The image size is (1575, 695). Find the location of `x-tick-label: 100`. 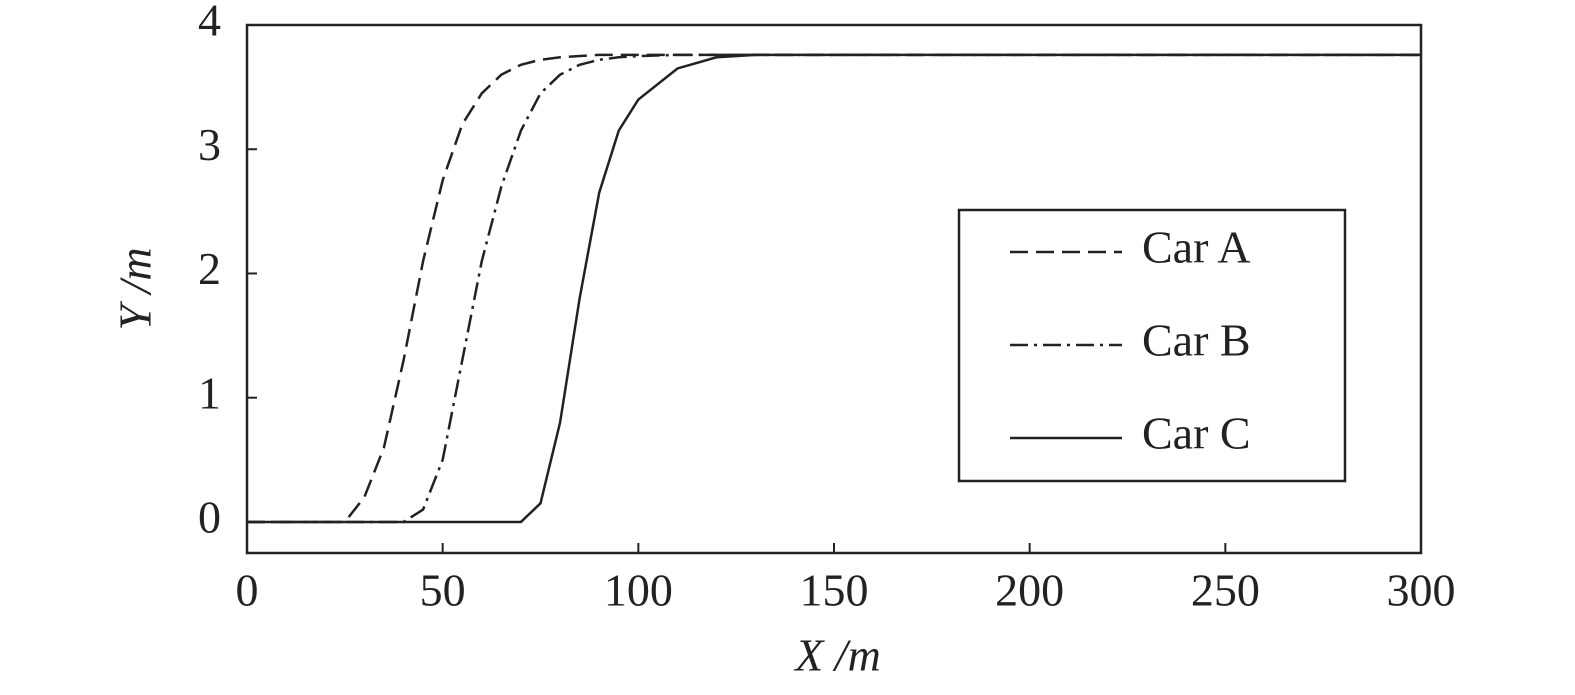

x-tick-label: 100 is located at coordinates (638, 590).